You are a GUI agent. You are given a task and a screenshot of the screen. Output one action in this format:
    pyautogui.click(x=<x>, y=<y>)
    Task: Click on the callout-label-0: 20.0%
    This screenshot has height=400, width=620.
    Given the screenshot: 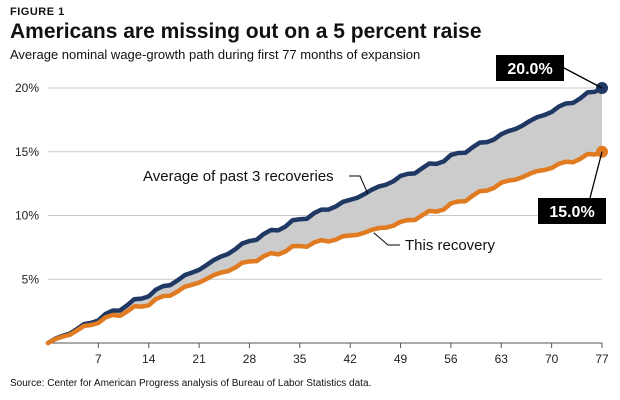 What is the action you would take?
    pyautogui.click(x=529, y=69)
    